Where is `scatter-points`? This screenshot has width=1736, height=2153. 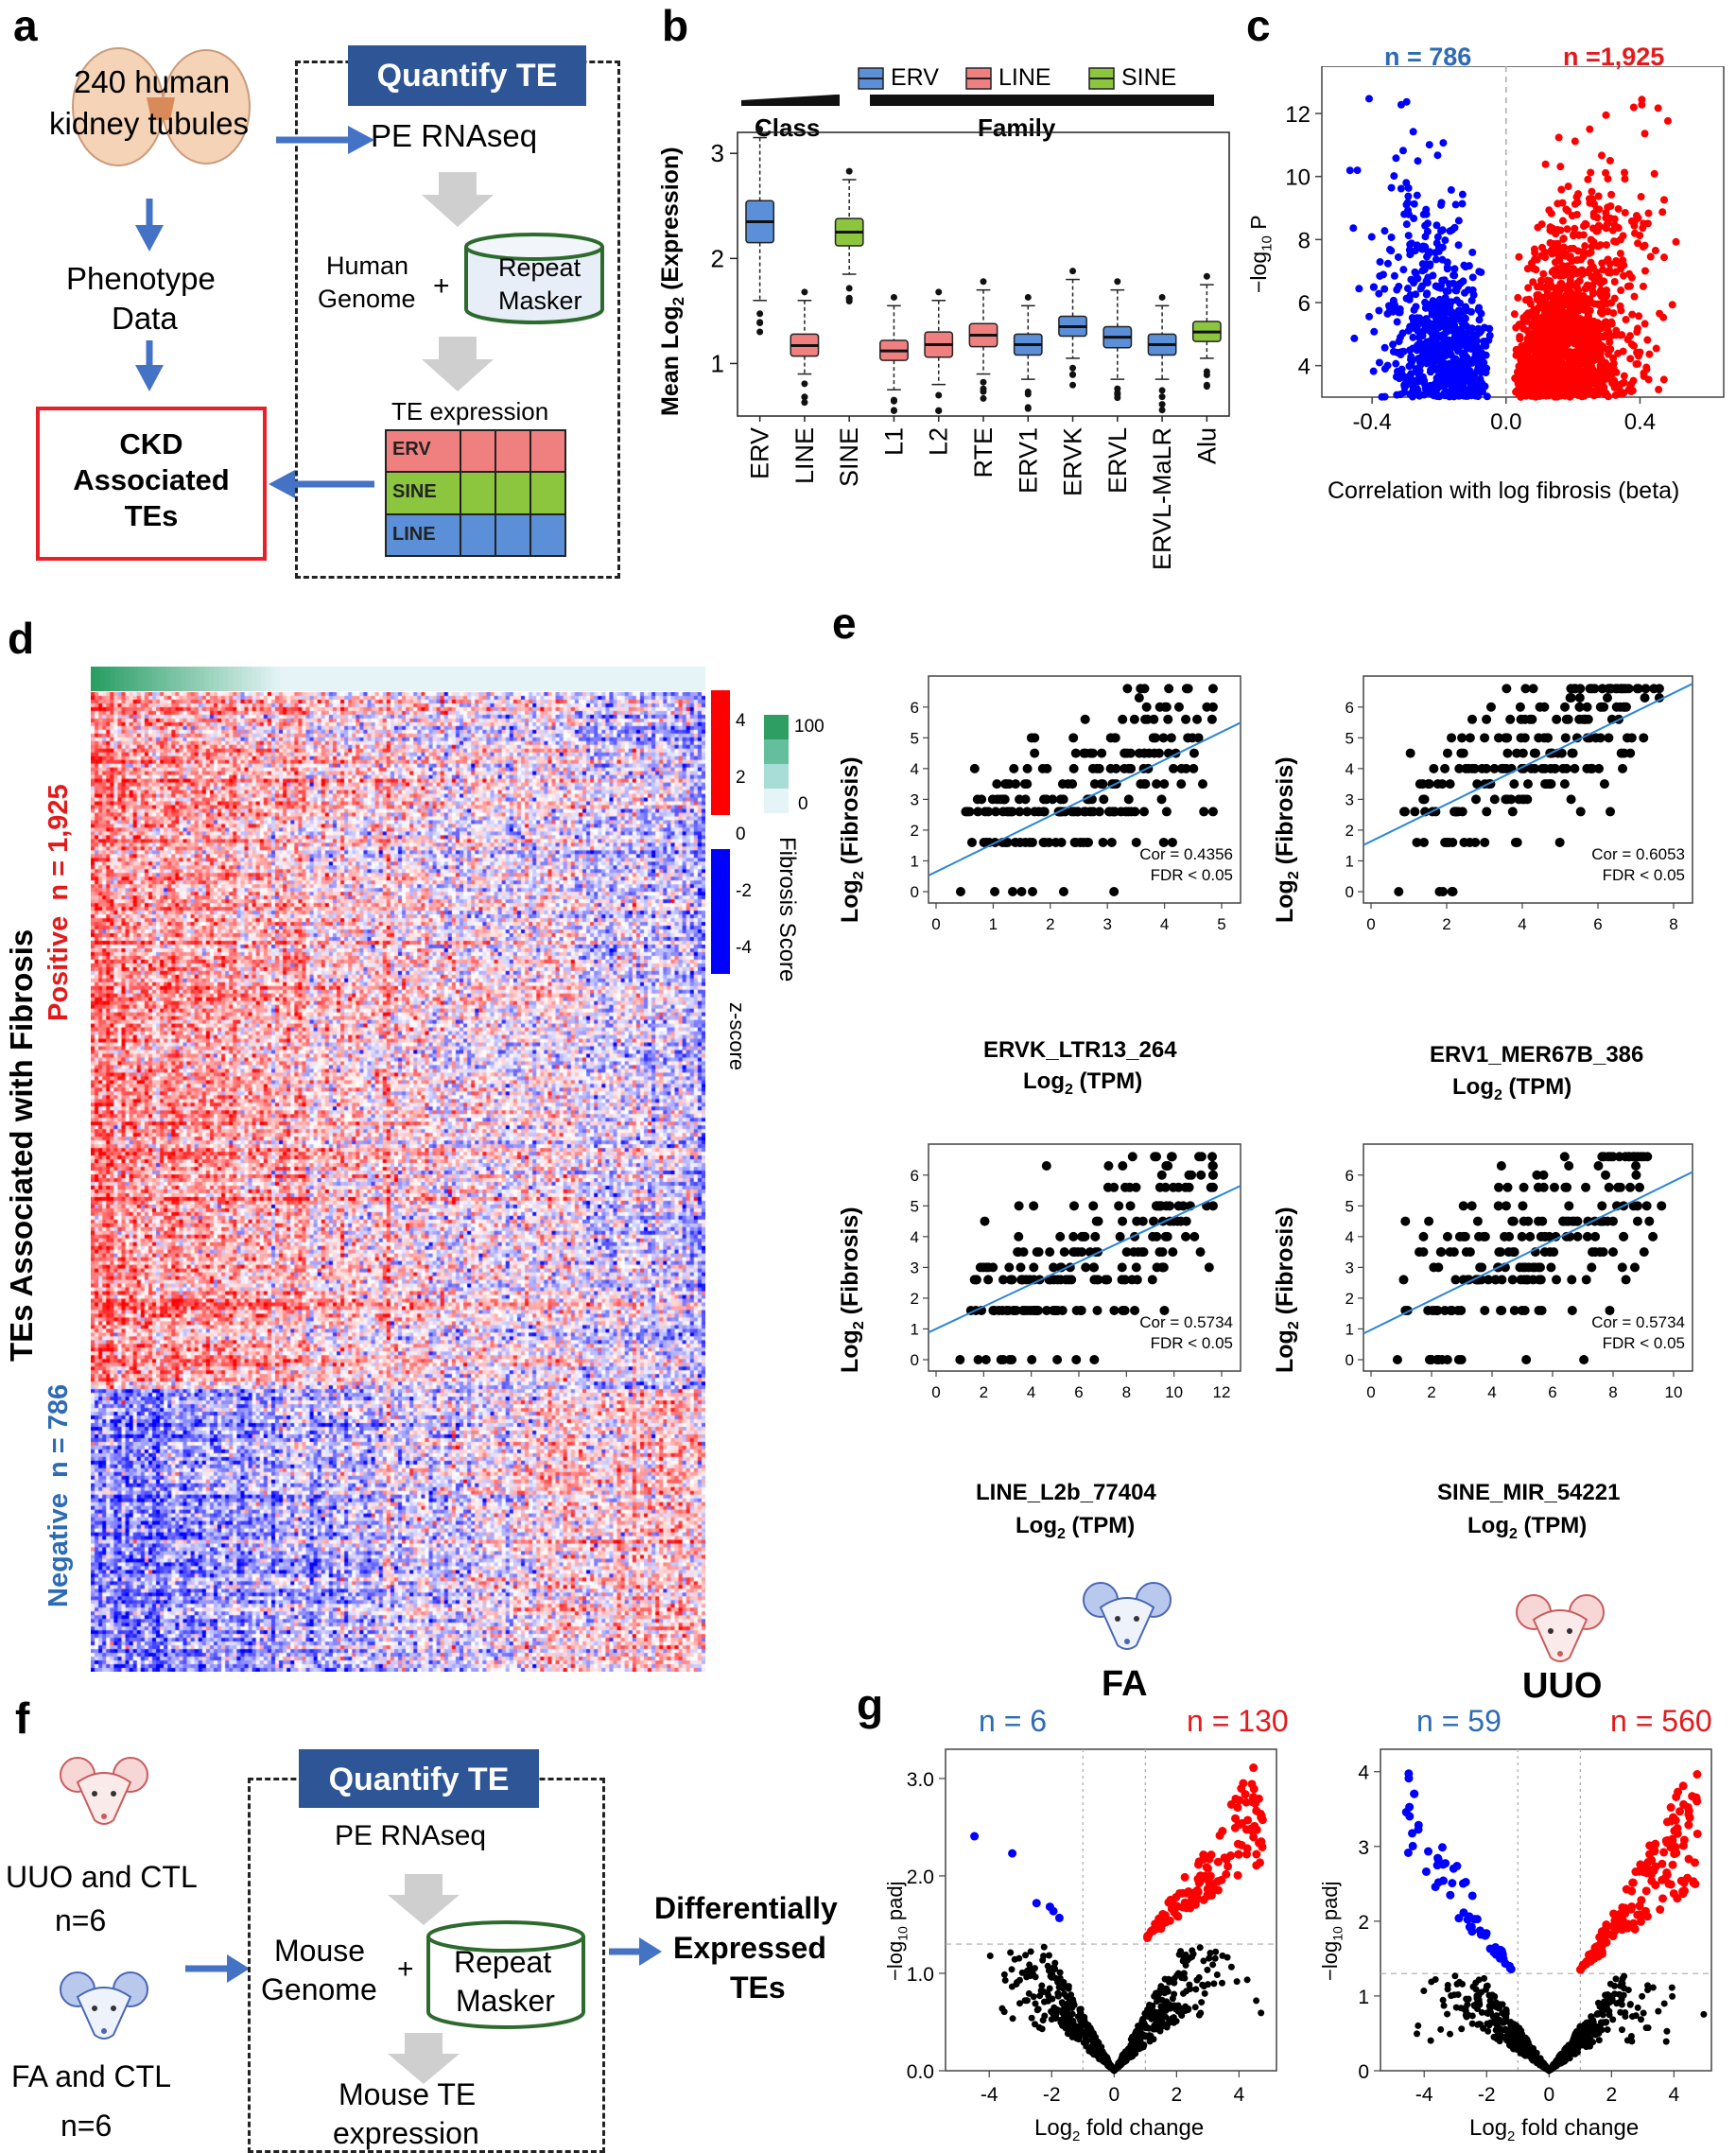 scatter-points is located at coordinates (1512, 248).